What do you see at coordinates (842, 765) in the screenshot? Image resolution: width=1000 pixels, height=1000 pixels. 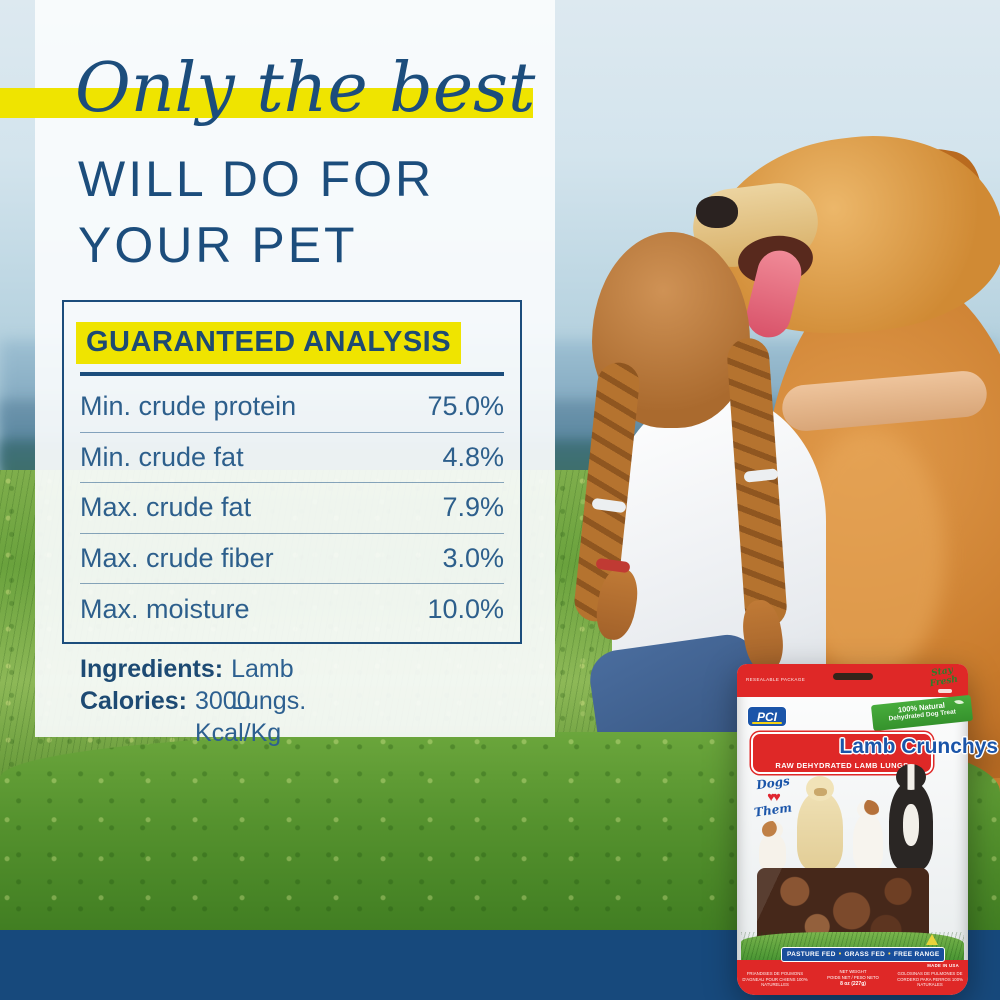 I see `product-subtitle: RAW DEHYDRATED LAMB LUNGS` at bounding box center [842, 765].